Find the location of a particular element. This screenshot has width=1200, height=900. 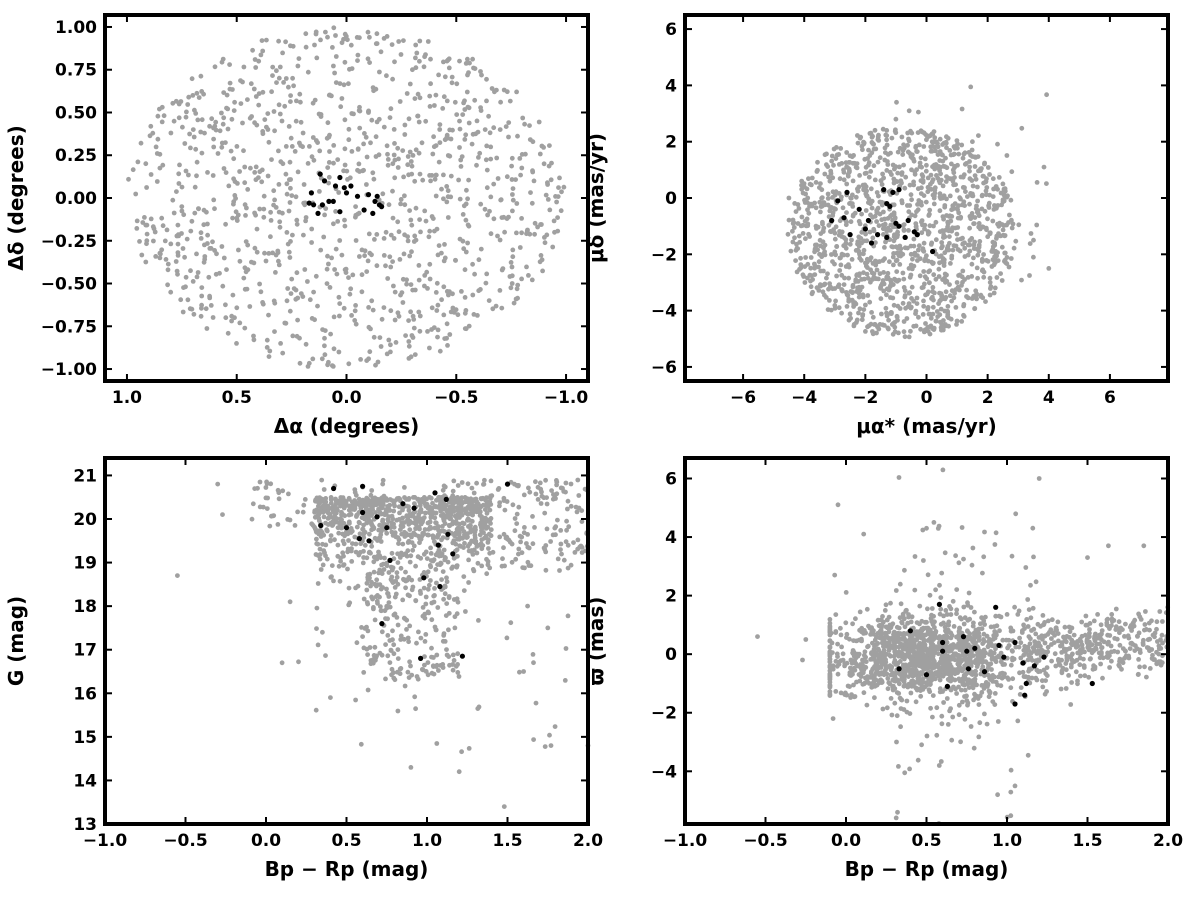

y-tick-label: 13 is located at coordinates (85, 825).